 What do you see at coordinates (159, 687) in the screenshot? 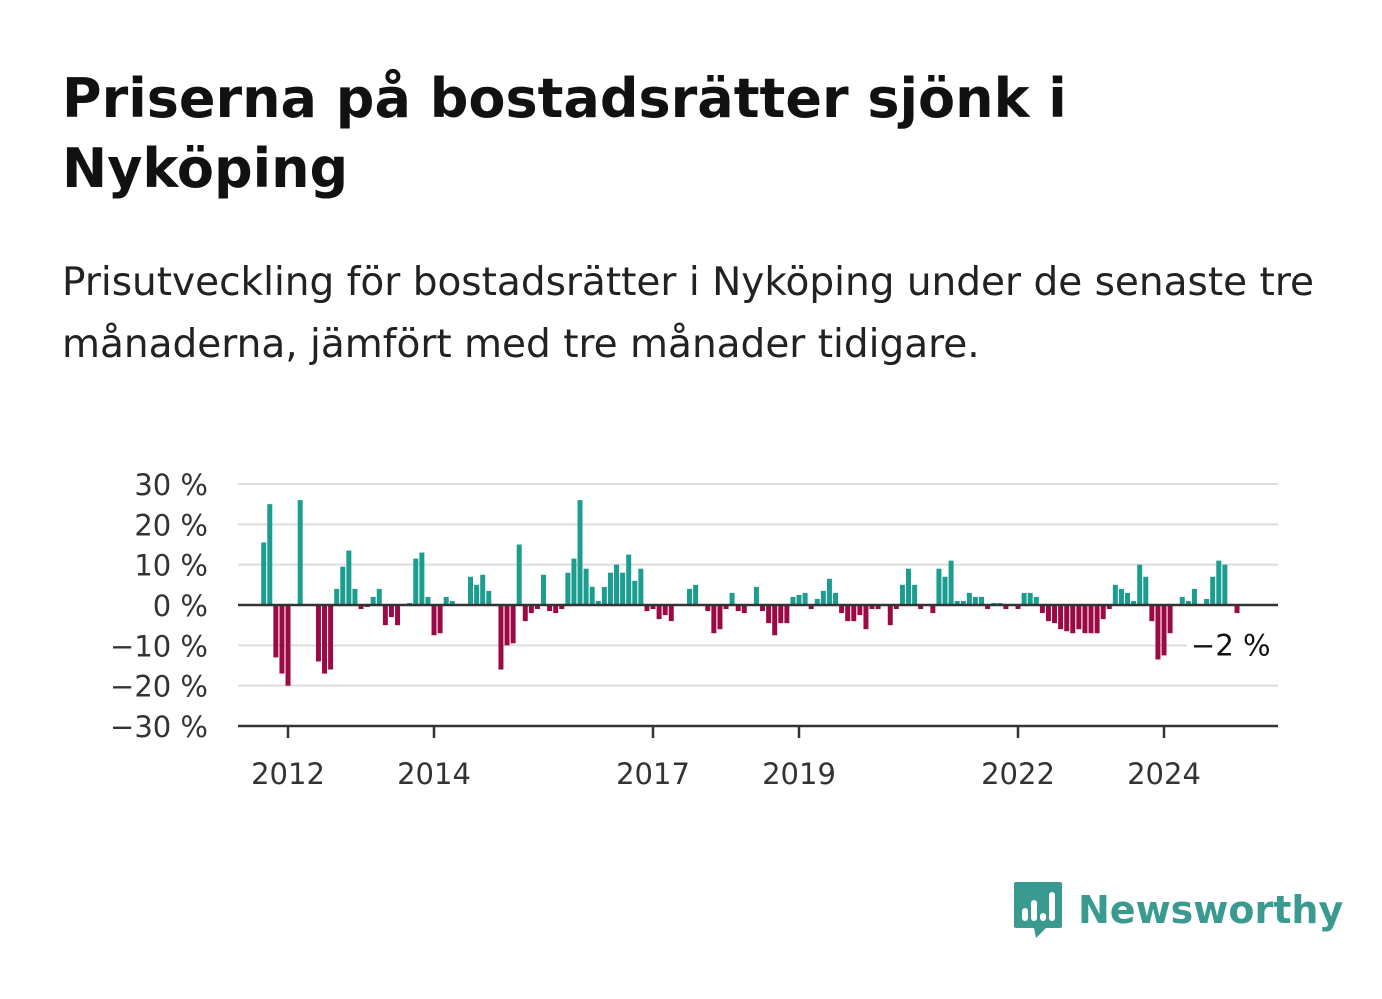
I see `y-tick-label: −20 %` at bounding box center [159, 687].